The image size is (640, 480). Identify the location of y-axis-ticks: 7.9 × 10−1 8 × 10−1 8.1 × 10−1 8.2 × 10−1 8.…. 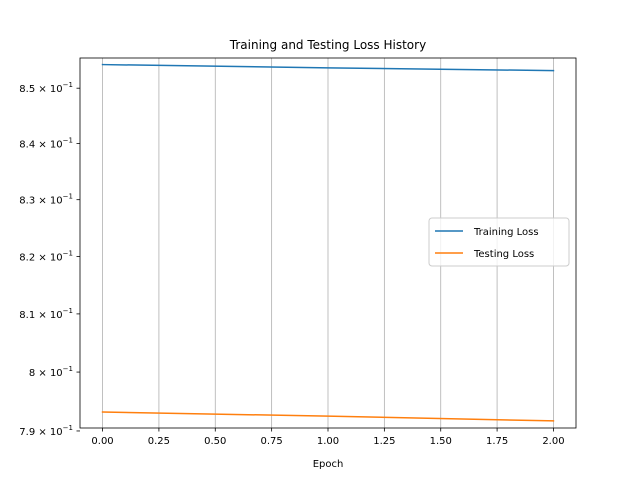
(49, 259).